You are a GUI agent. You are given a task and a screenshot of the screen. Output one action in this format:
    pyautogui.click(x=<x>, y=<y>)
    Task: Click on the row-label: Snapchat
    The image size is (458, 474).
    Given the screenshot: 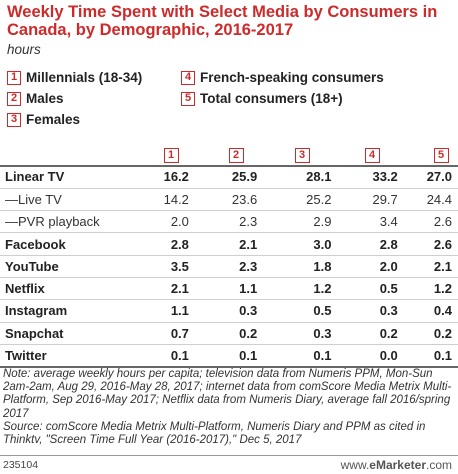 What is the action you would take?
    pyautogui.click(x=75, y=333)
    